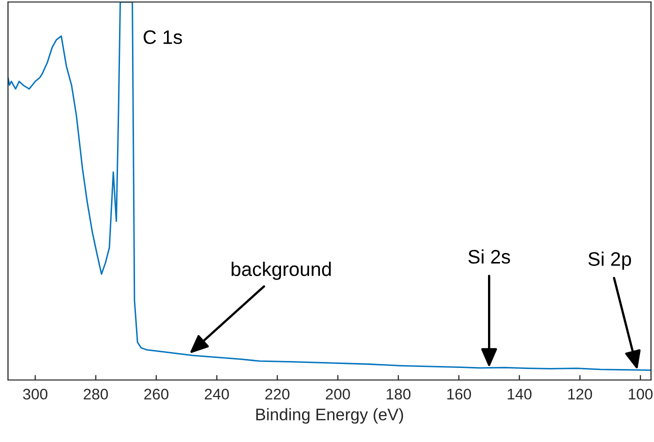  I want to click on x-tick-label: 160, so click(459, 394).